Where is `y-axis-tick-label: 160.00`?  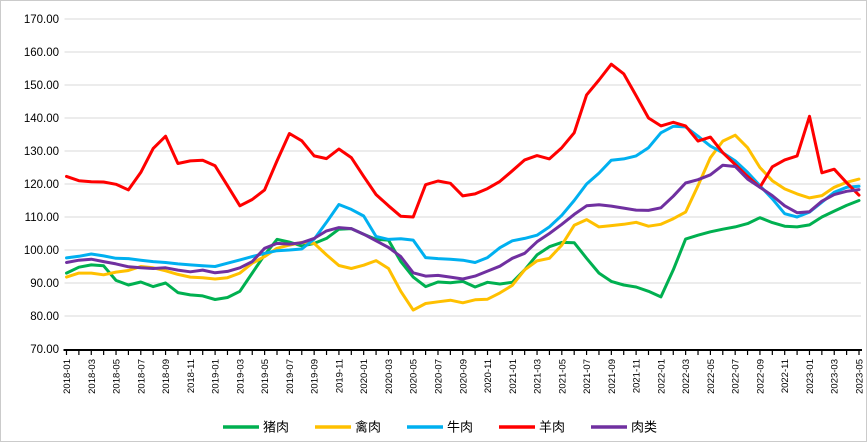
y-axis-tick-label: 160.00 is located at coordinates (41, 53).